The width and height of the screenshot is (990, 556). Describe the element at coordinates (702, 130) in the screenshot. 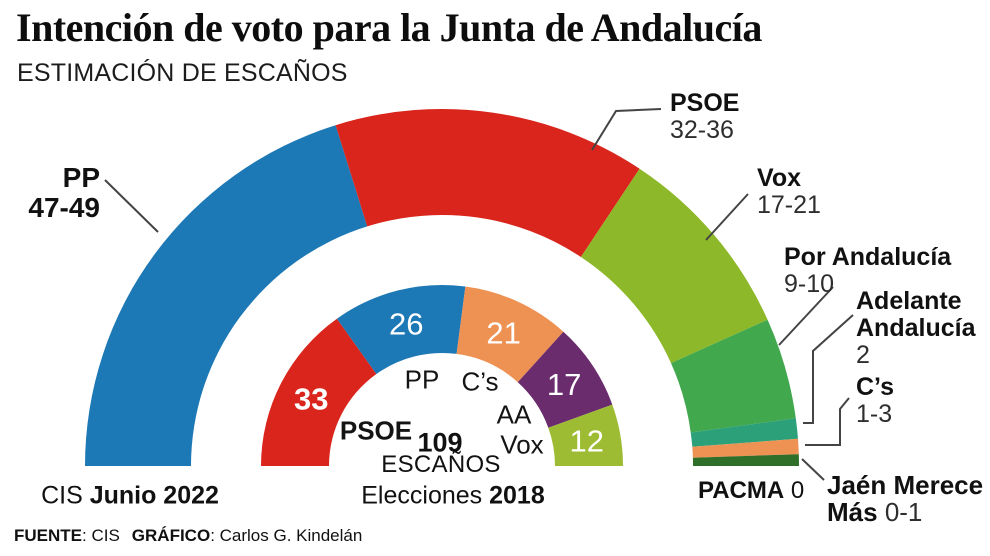

I see `callout-psoe-range: 32-36` at that location.